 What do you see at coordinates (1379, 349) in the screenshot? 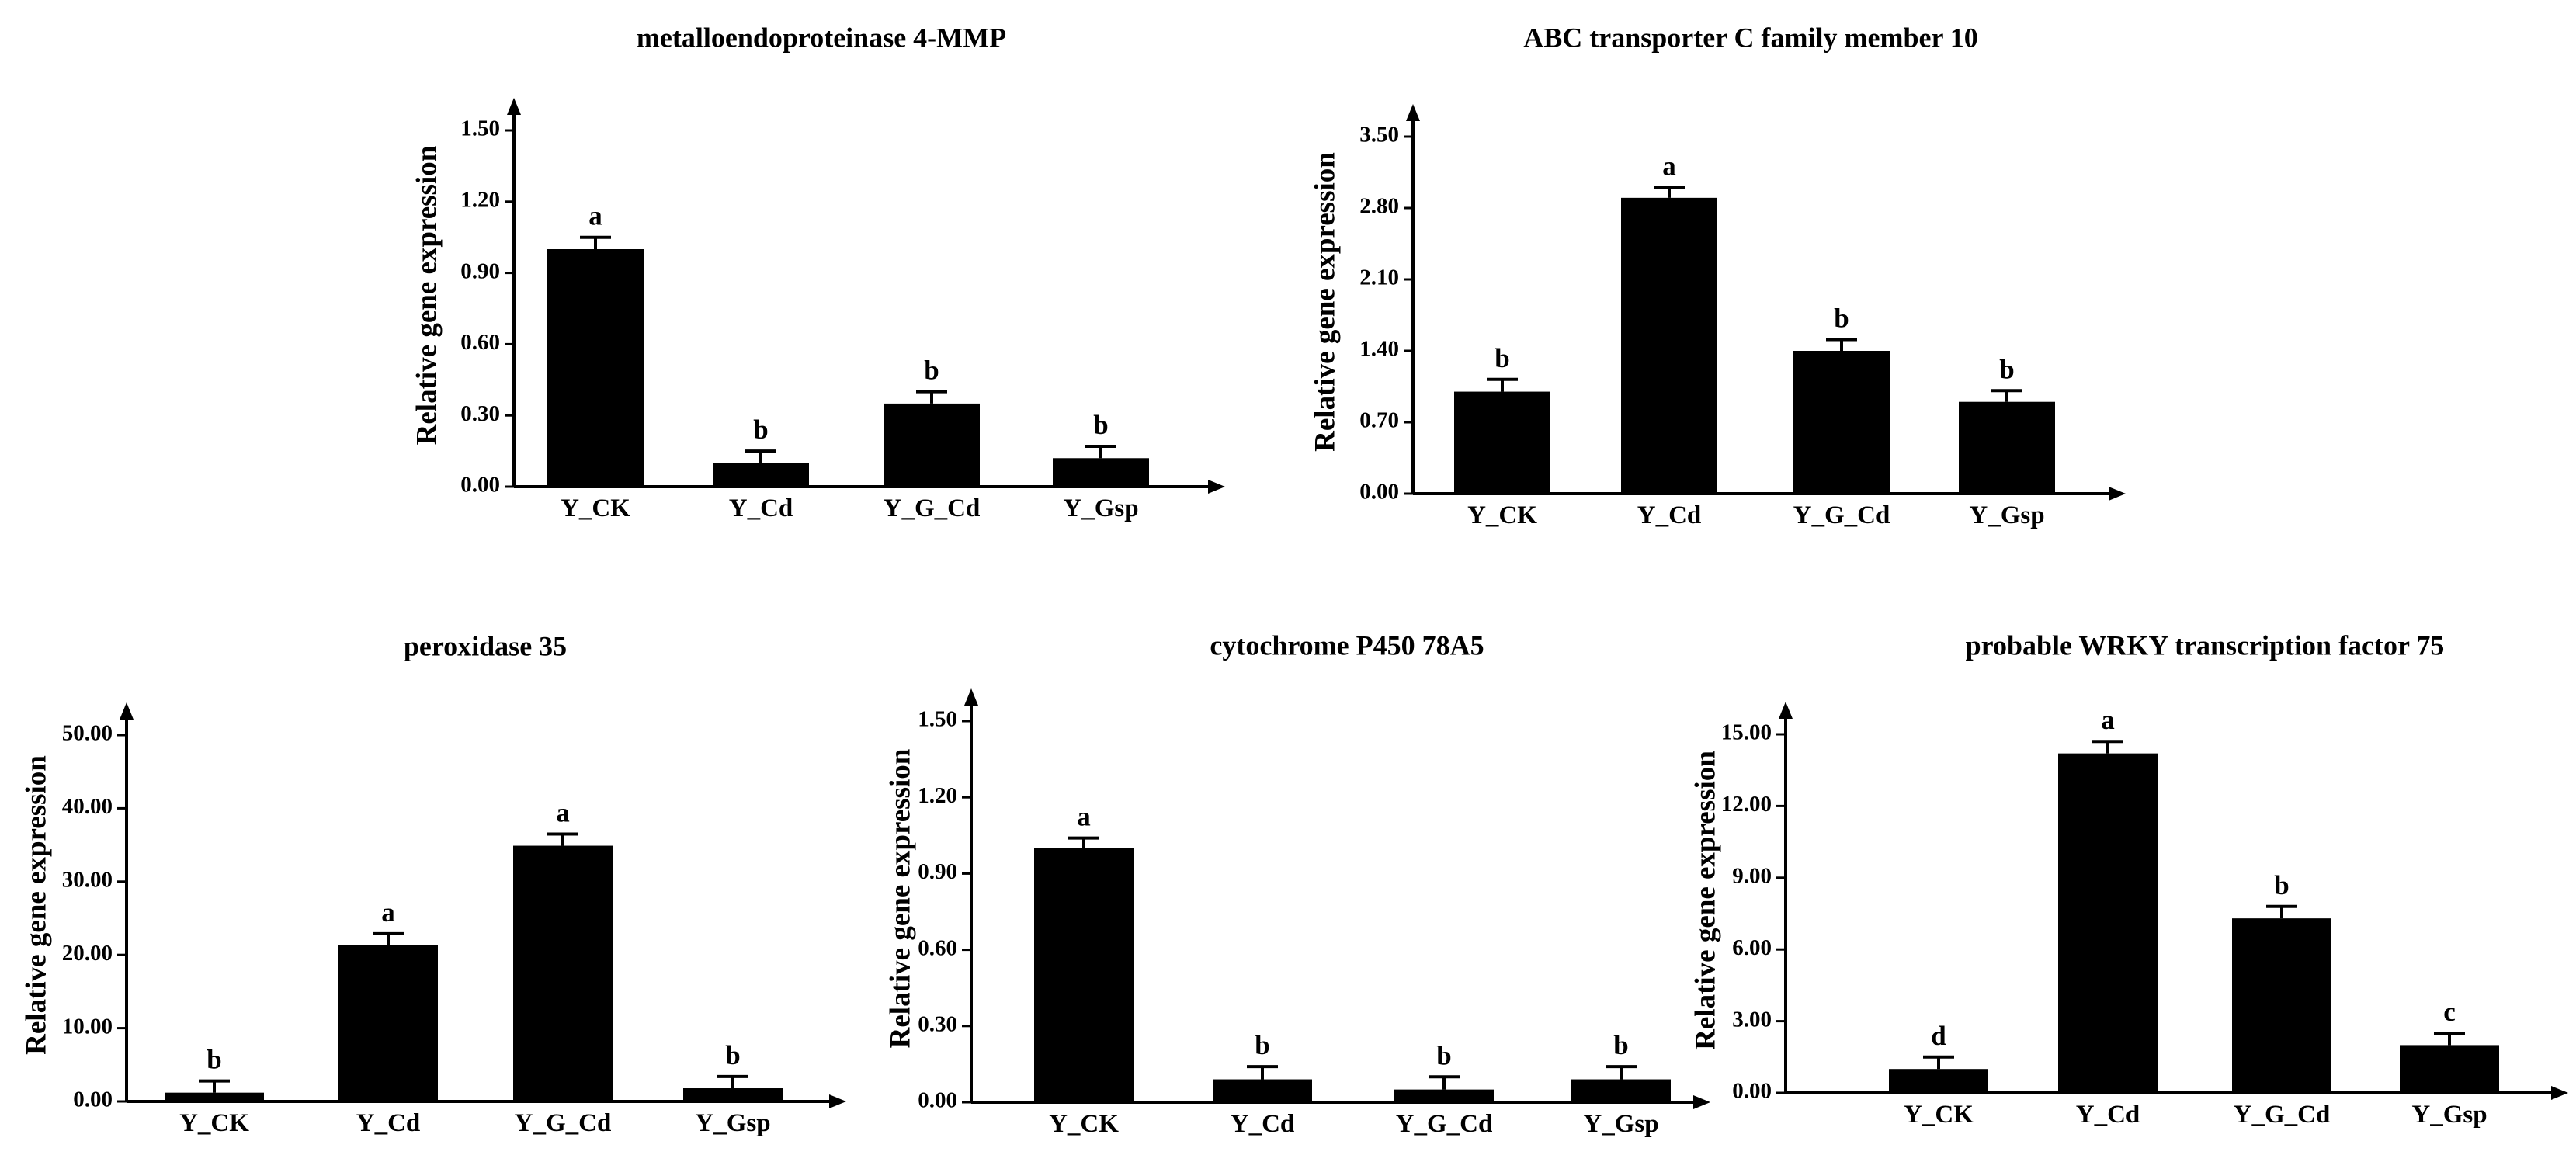
I see `y-tick-label: 1.40` at bounding box center [1379, 349].